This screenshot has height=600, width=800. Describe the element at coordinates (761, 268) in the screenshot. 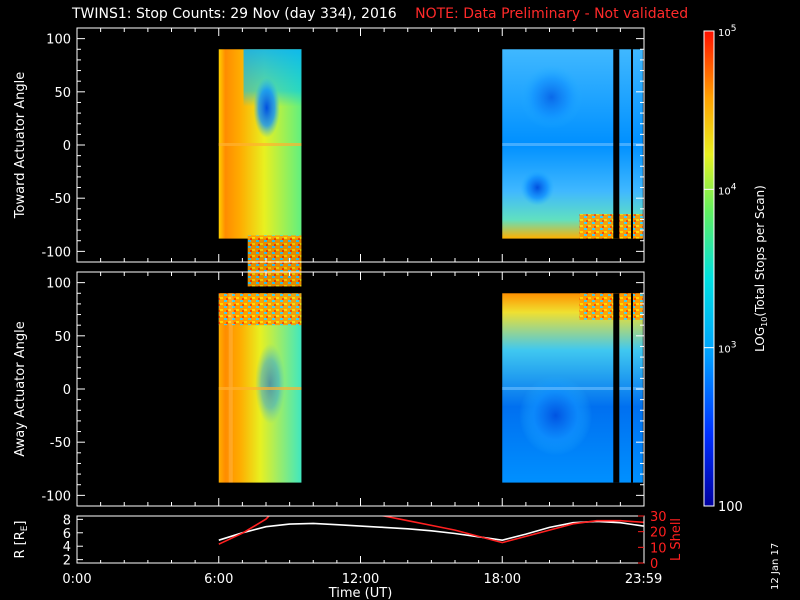

I see `colorbar-label: LOG10(Total Stops per Scan)` at that location.